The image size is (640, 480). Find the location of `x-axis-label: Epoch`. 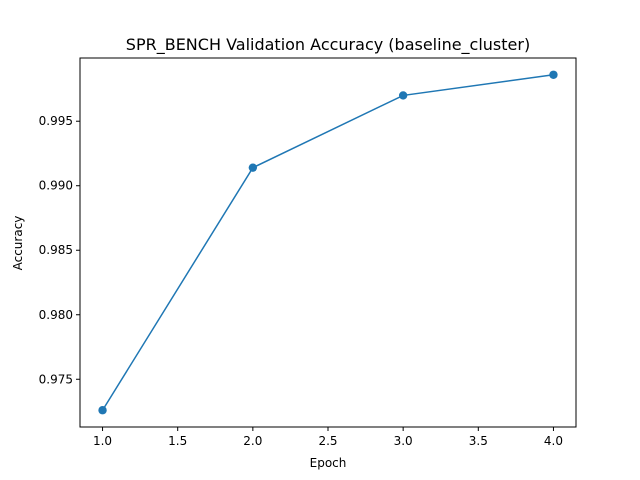

x-axis-label: Epoch is located at coordinates (328, 463).